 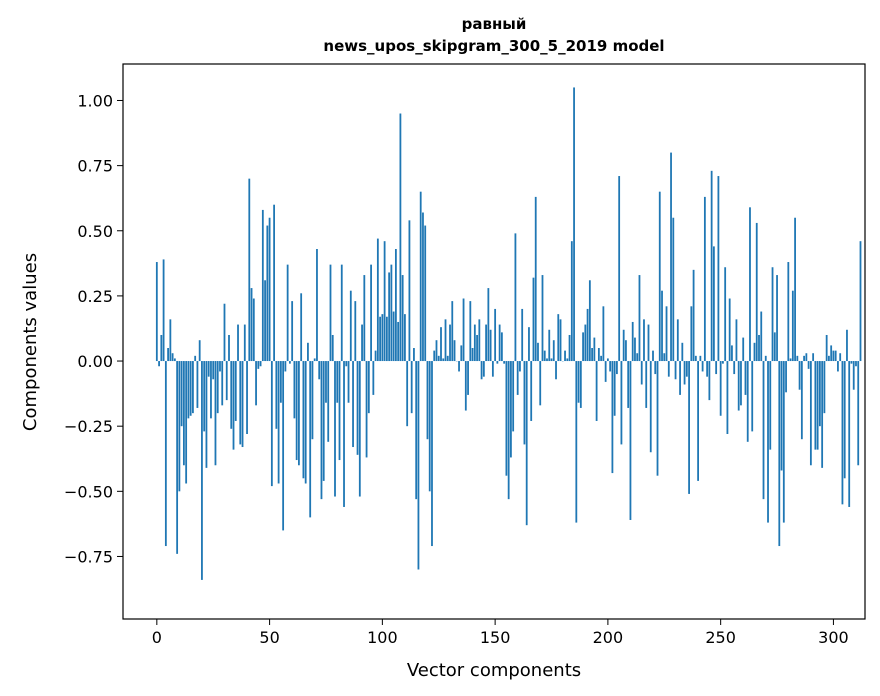 I want to click on x-tick-label: 0, so click(x=157, y=637).